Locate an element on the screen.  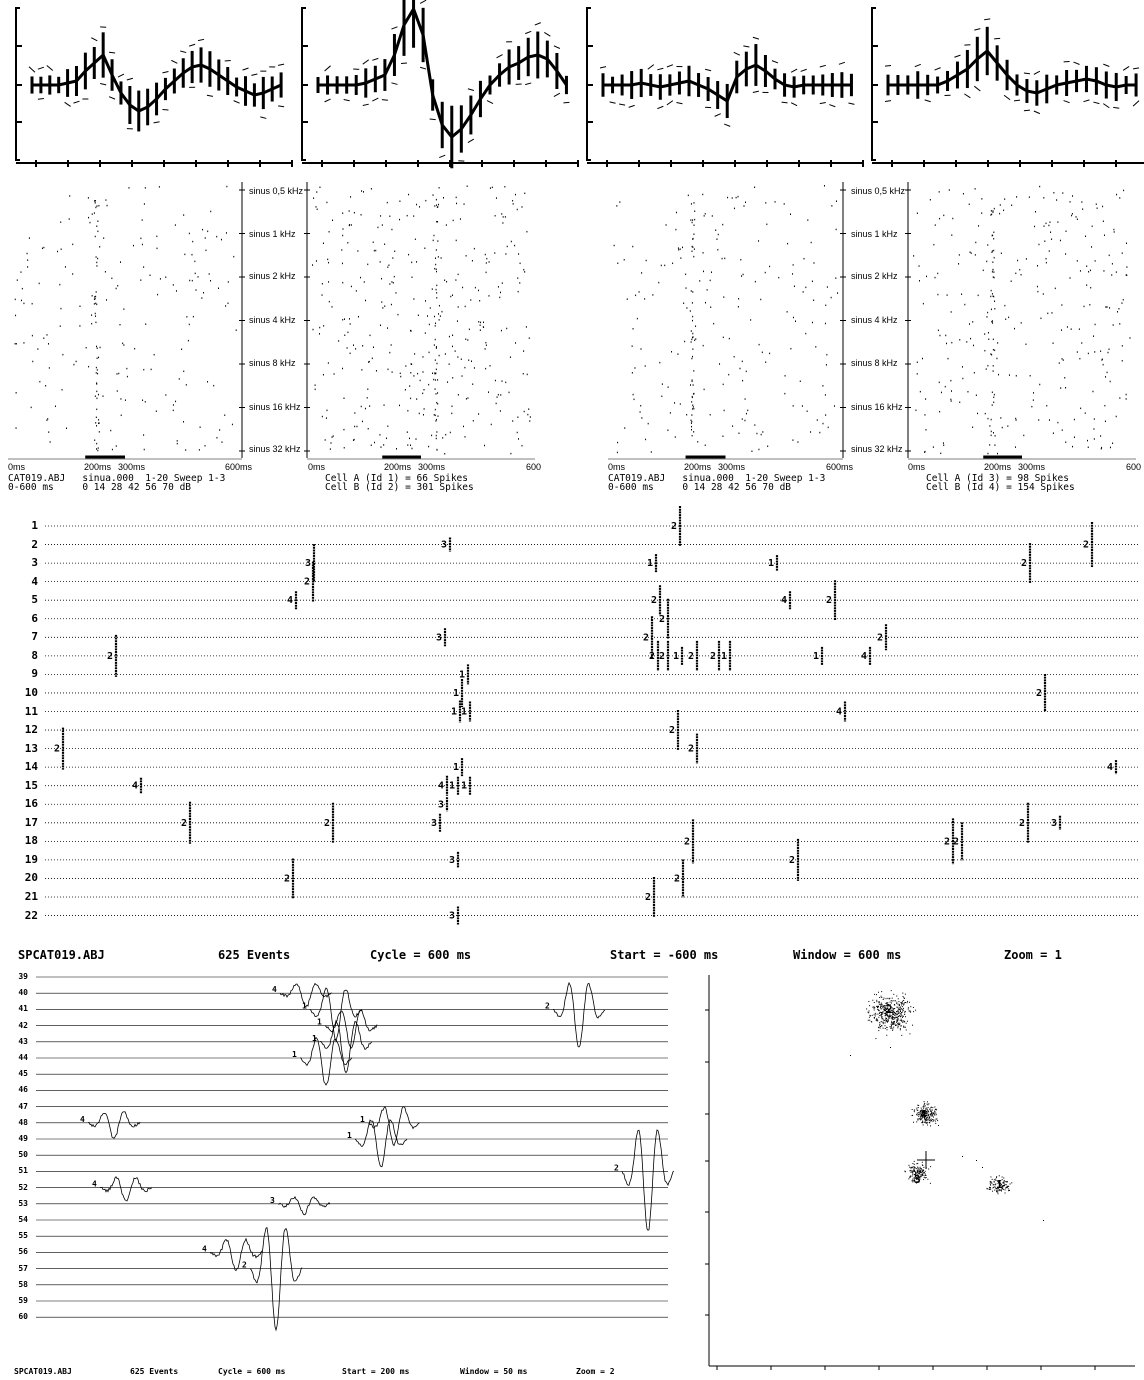
freq-label: sinus 16 kHz is located at coordinates (275, 407).